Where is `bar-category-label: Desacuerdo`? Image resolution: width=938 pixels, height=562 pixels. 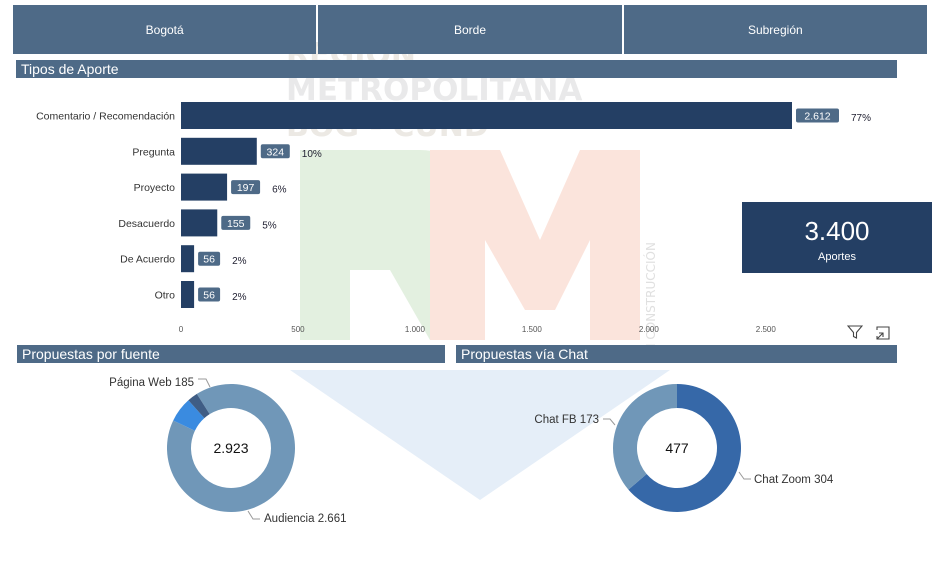
bar-category-label: Desacuerdo is located at coordinates (146, 224).